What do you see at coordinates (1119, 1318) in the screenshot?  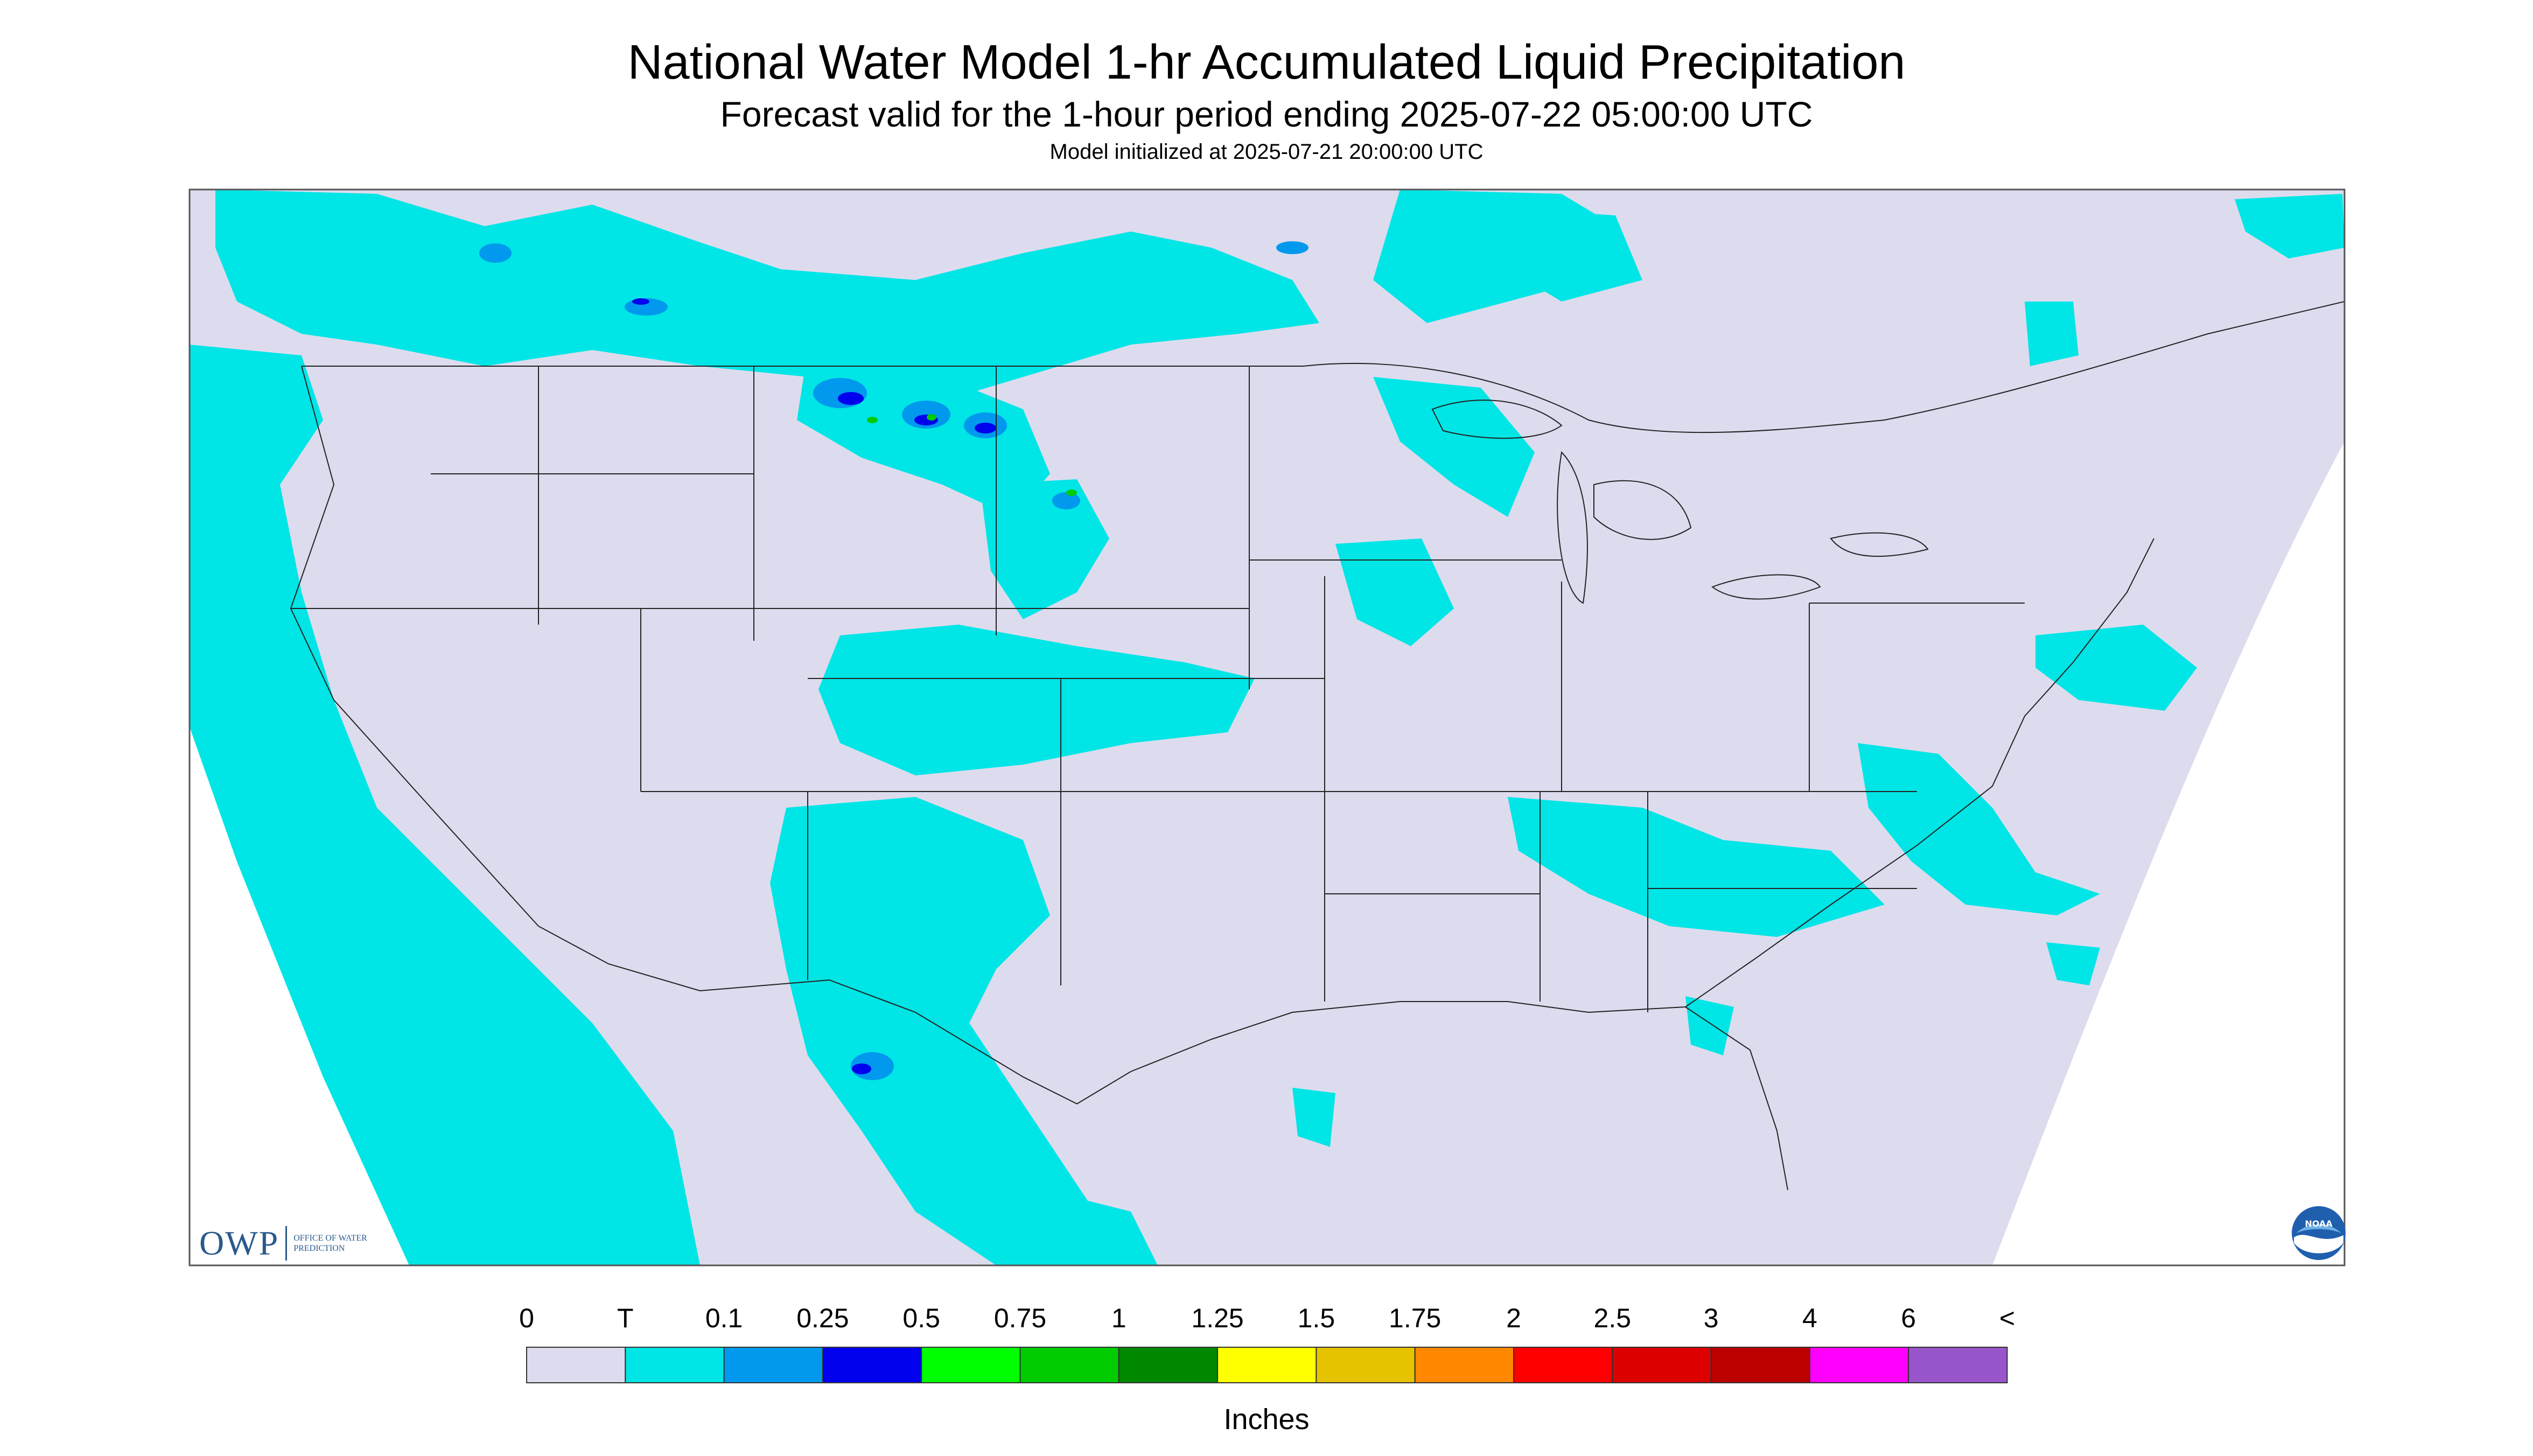 I see `legend-tick-label: 1` at bounding box center [1119, 1318].